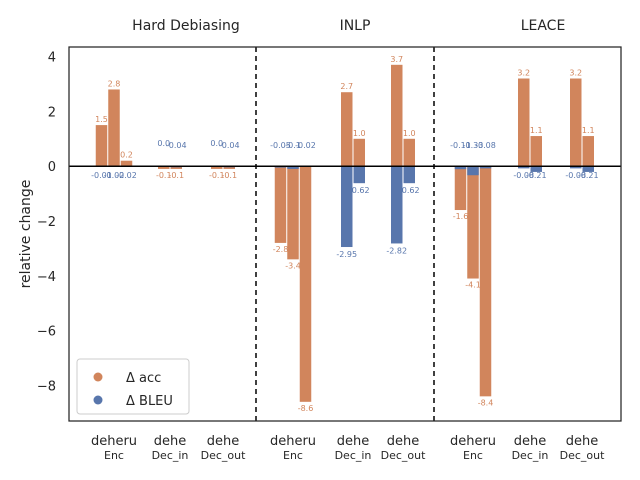 Image resolution: width=640 pixels, height=480 pixels. I want to click on bleu-value-label: -0.11, so click(460, 145).